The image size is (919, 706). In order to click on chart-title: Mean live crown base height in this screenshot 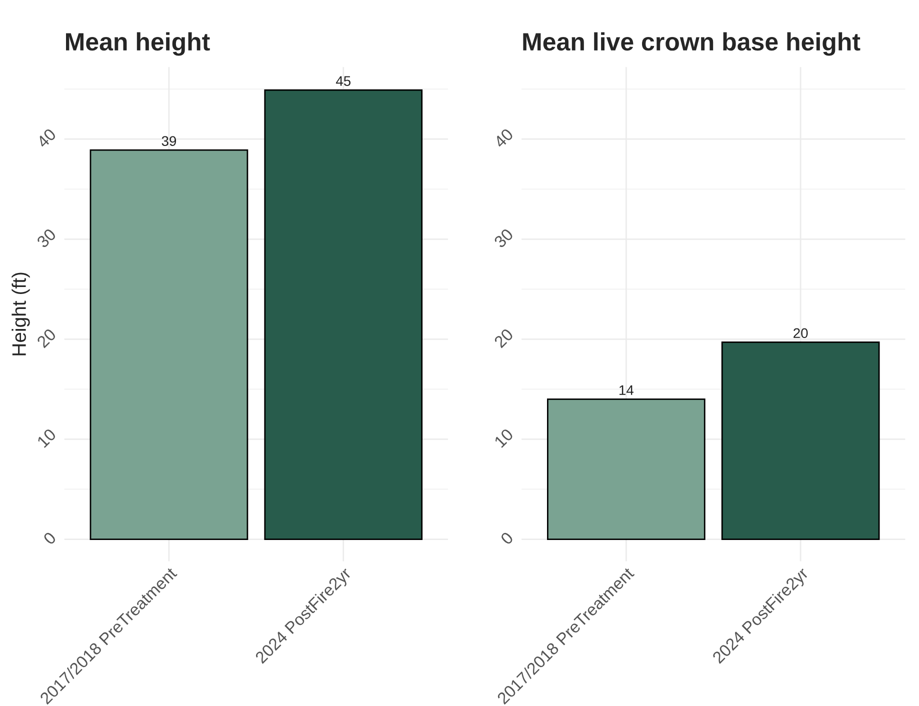, I will do `click(691, 44)`.